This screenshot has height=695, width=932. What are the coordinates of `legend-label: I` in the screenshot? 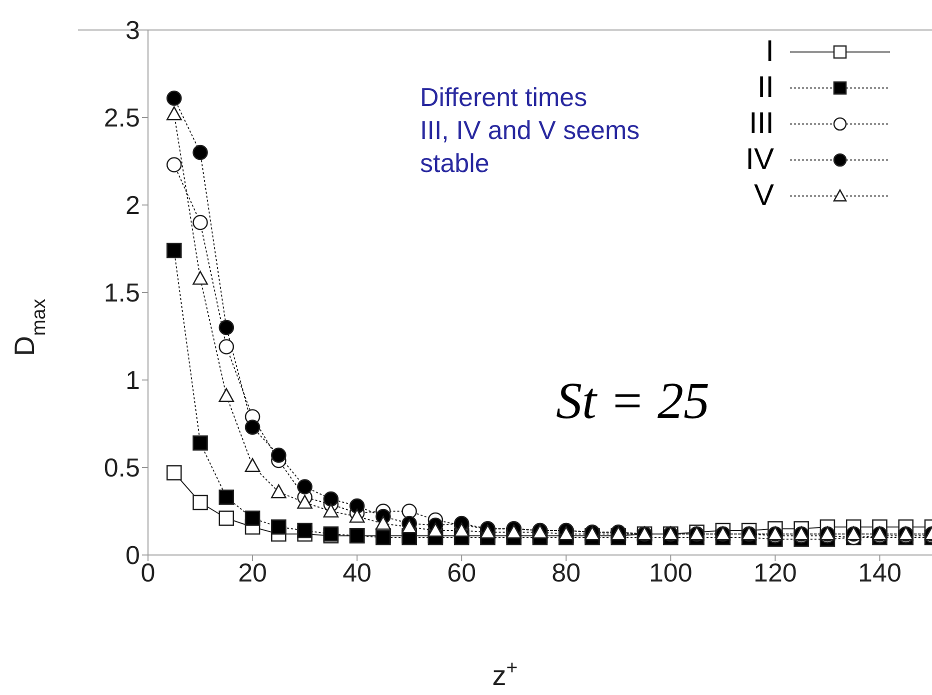 It's located at (770, 52).